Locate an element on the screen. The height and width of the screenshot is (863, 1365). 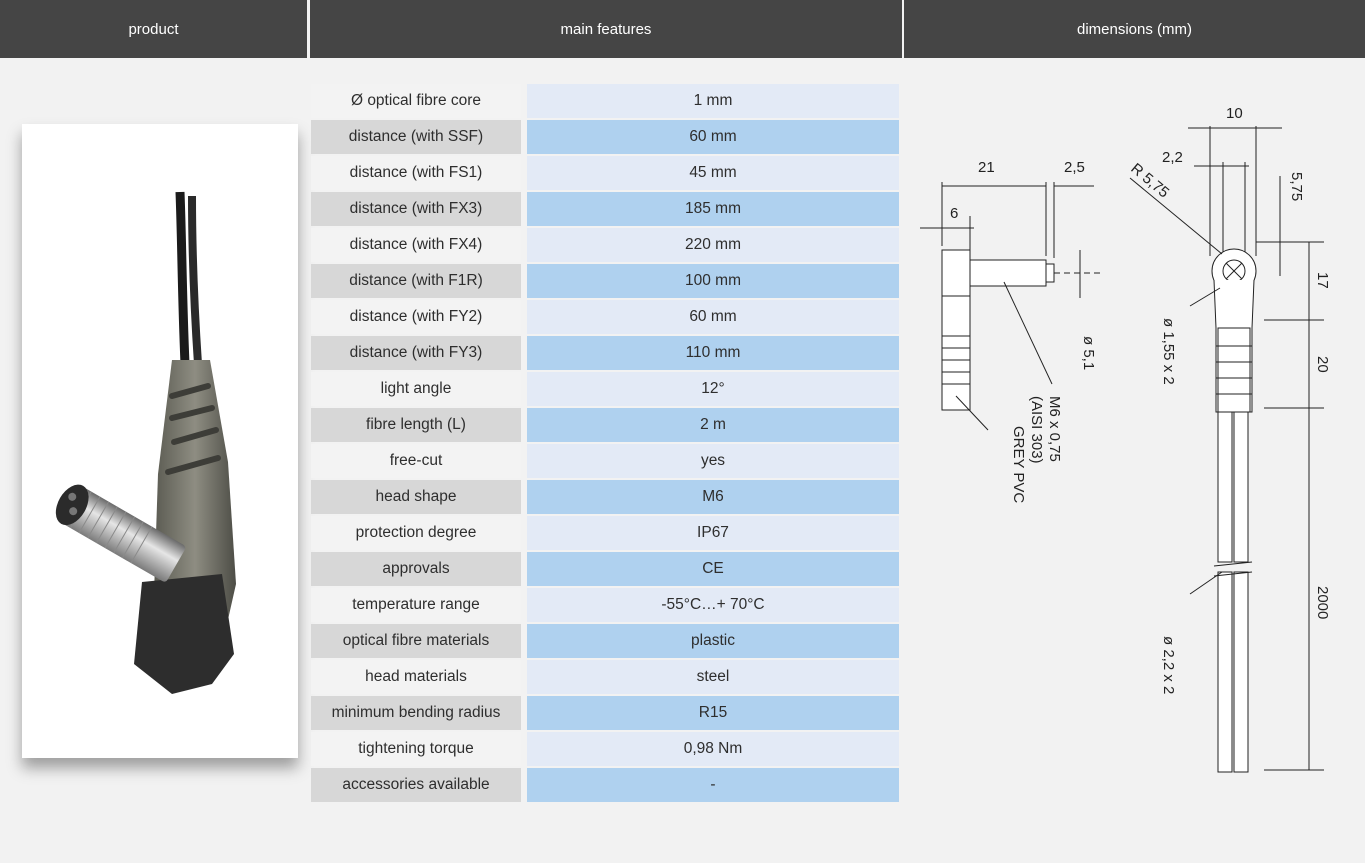
feature-row: distance (with FS1) 45 mm is located at coordinates (605, 173).